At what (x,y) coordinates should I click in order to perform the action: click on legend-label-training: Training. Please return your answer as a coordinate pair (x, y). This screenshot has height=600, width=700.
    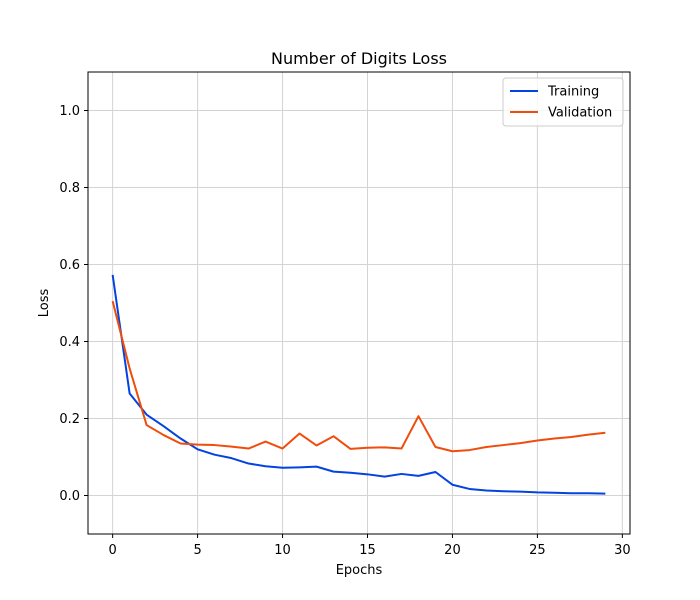
    Looking at the image, I should click on (573, 92).